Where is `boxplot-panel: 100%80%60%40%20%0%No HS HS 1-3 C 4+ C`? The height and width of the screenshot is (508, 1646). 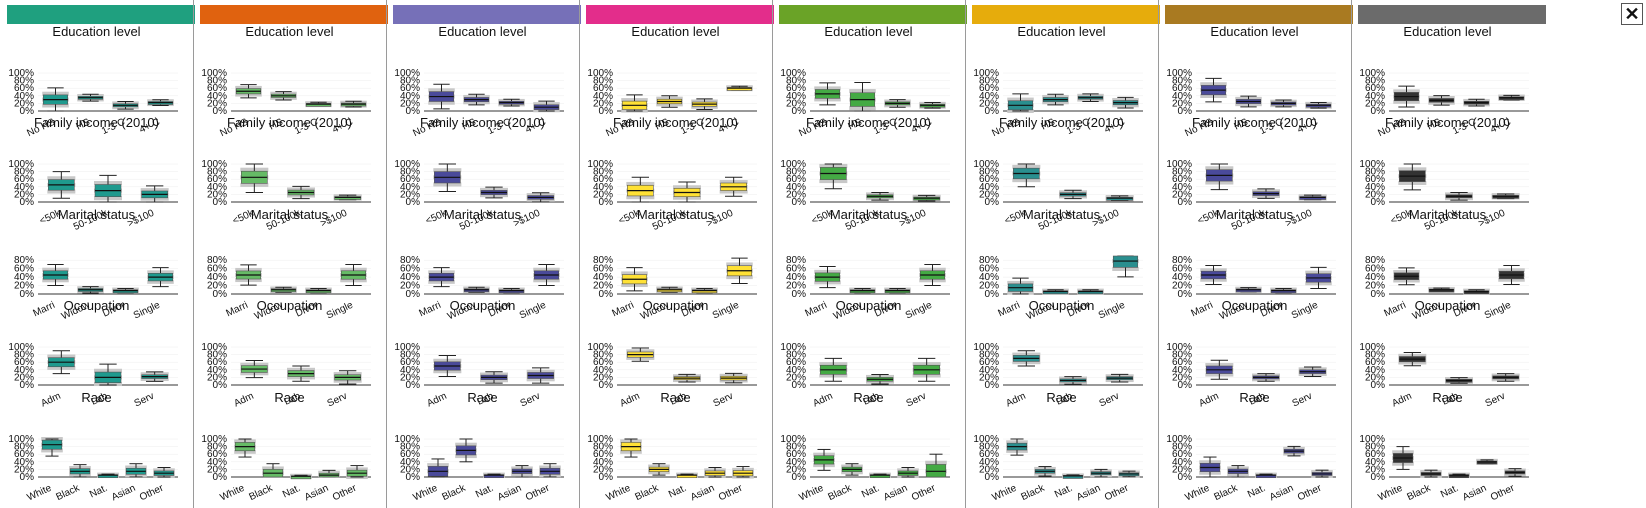
boxplot-panel: 100%80%60%40%20%0%No HS HS 1-3 C 4+ C is located at coordinates (1444, 103).